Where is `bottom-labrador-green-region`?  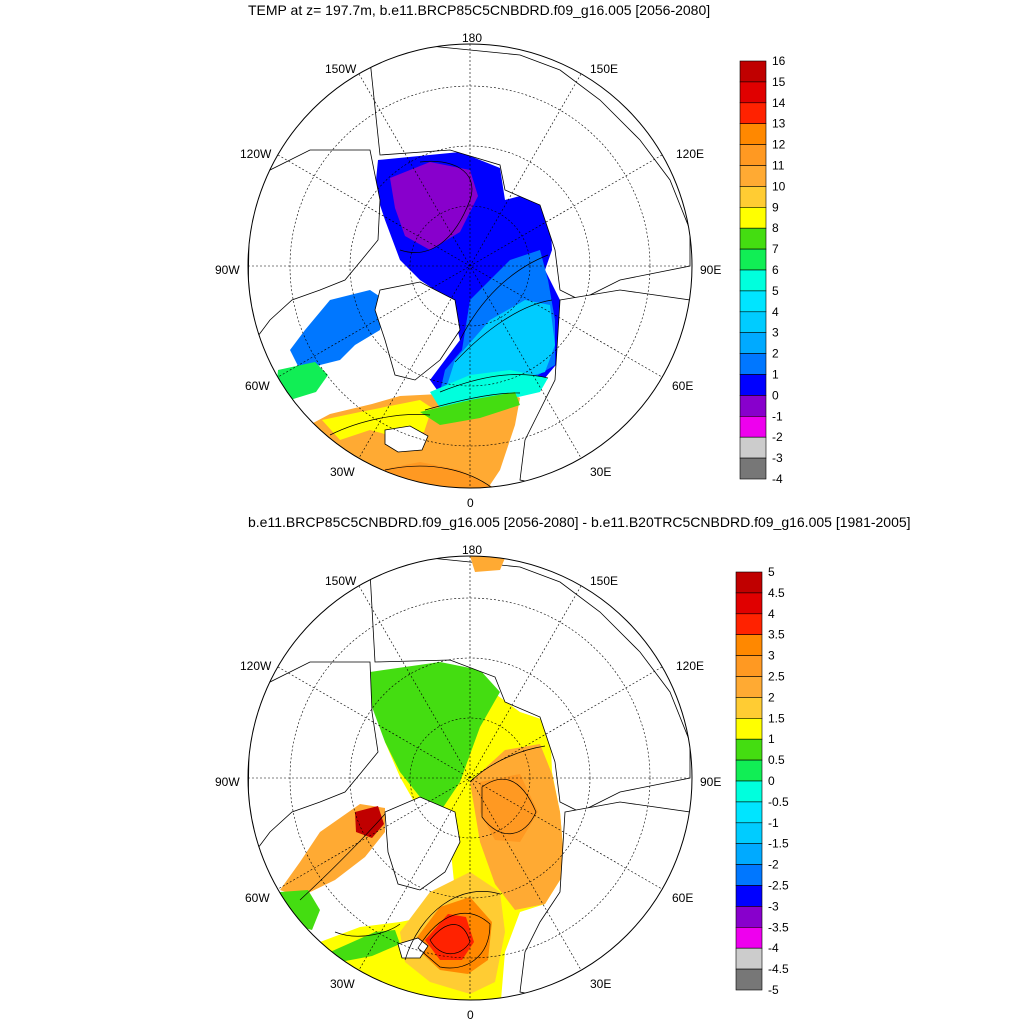 bottom-labrador-green-region is located at coordinates (299, 910).